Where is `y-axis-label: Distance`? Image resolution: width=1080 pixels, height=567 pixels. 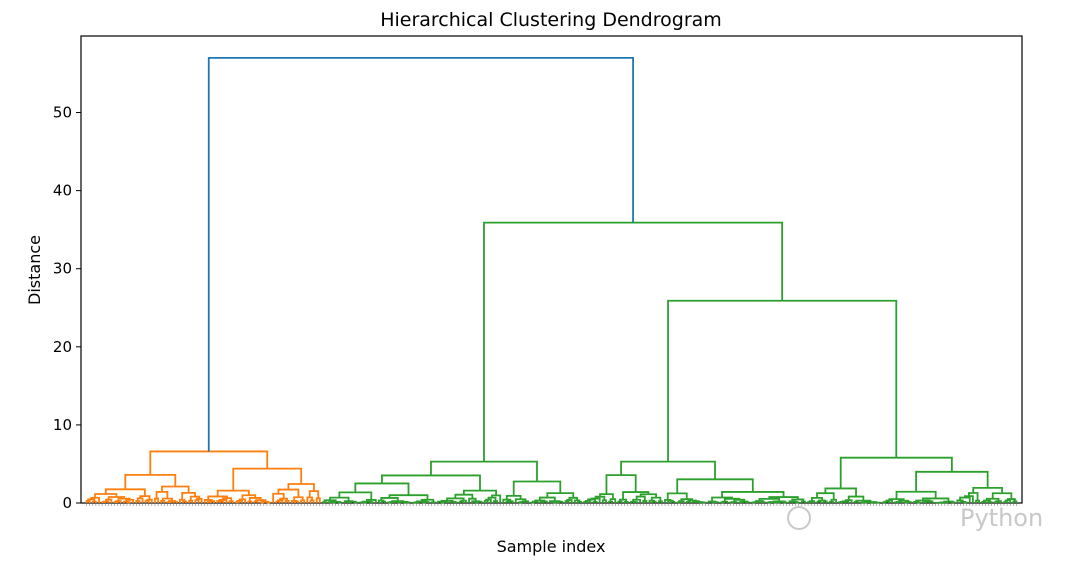 y-axis-label: Distance is located at coordinates (34, 270).